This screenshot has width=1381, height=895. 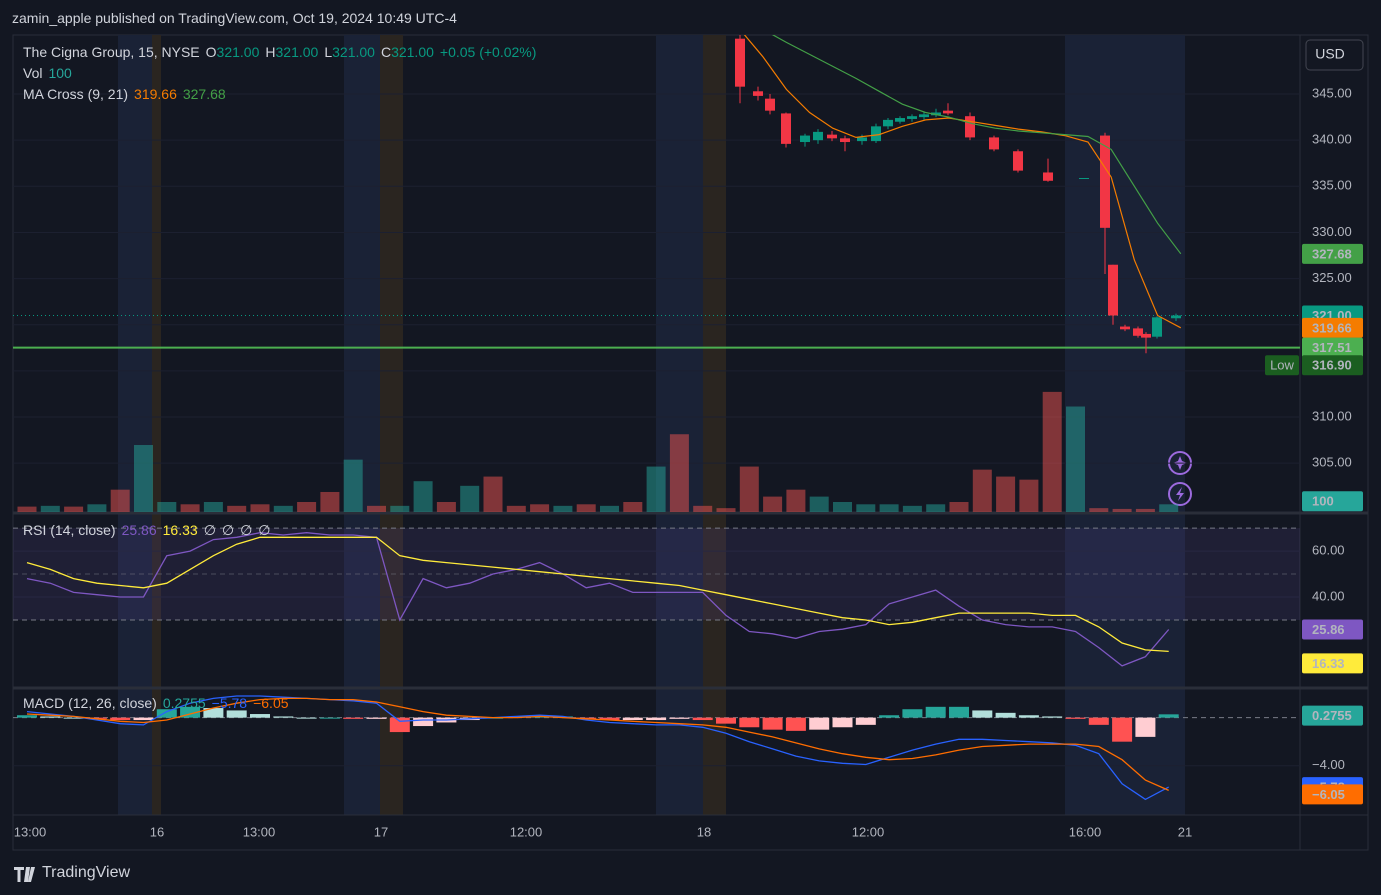 What do you see at coordinates (139, 530) in the screenshot?
I see `rsi-value: 25.86` at bounding box center [139, 530].